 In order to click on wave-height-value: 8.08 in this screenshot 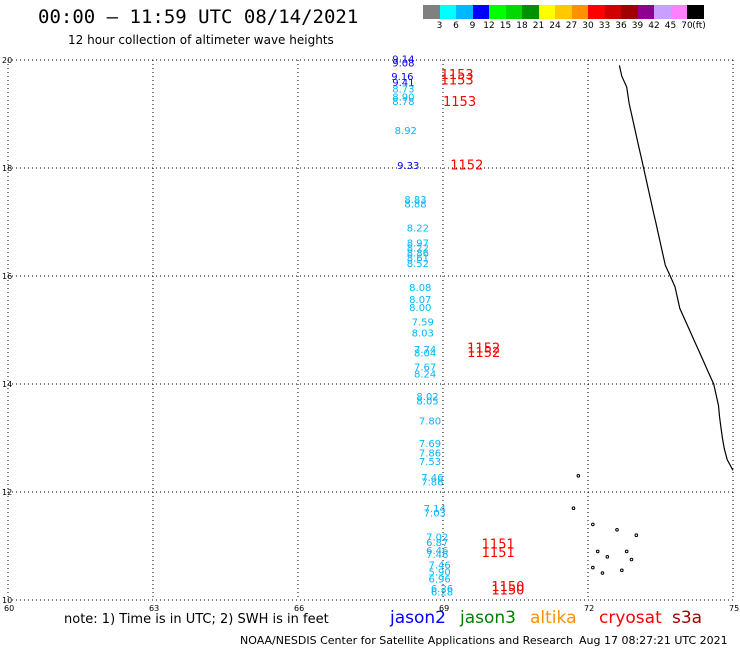, I will do `click(420, 288)`.